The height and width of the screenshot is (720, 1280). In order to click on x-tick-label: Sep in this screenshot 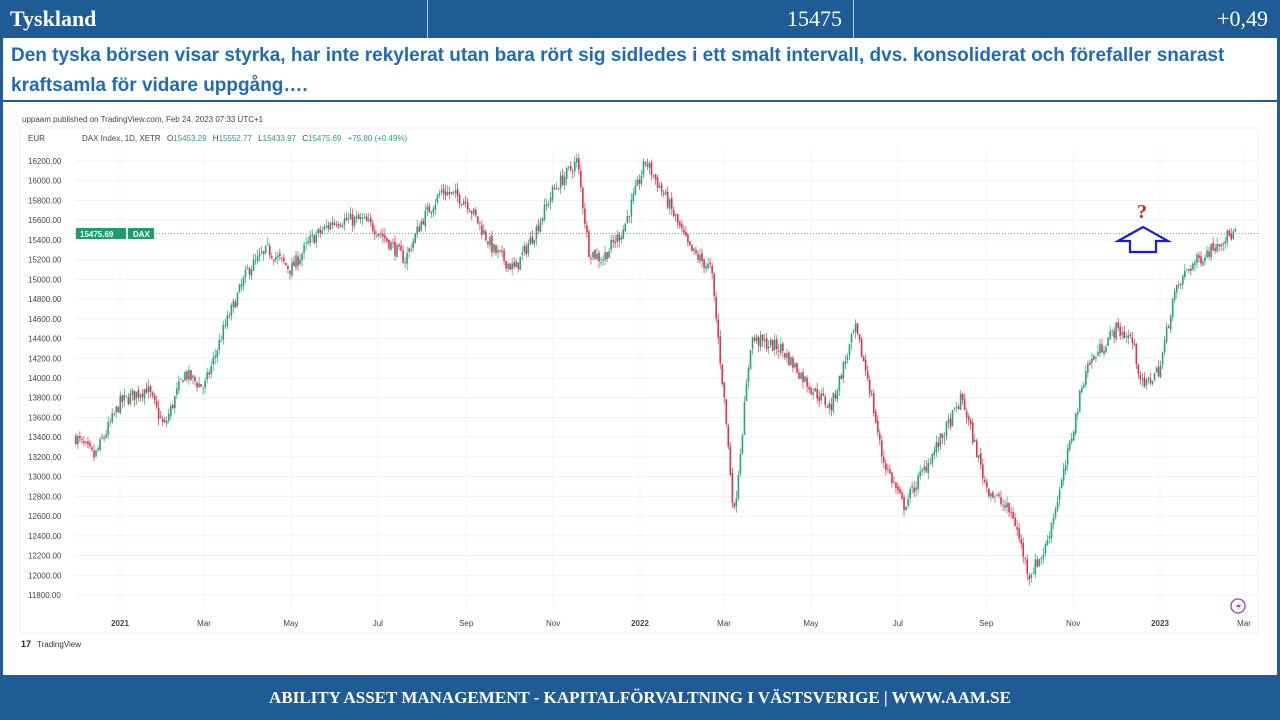, I will do `click(986, 623)`.